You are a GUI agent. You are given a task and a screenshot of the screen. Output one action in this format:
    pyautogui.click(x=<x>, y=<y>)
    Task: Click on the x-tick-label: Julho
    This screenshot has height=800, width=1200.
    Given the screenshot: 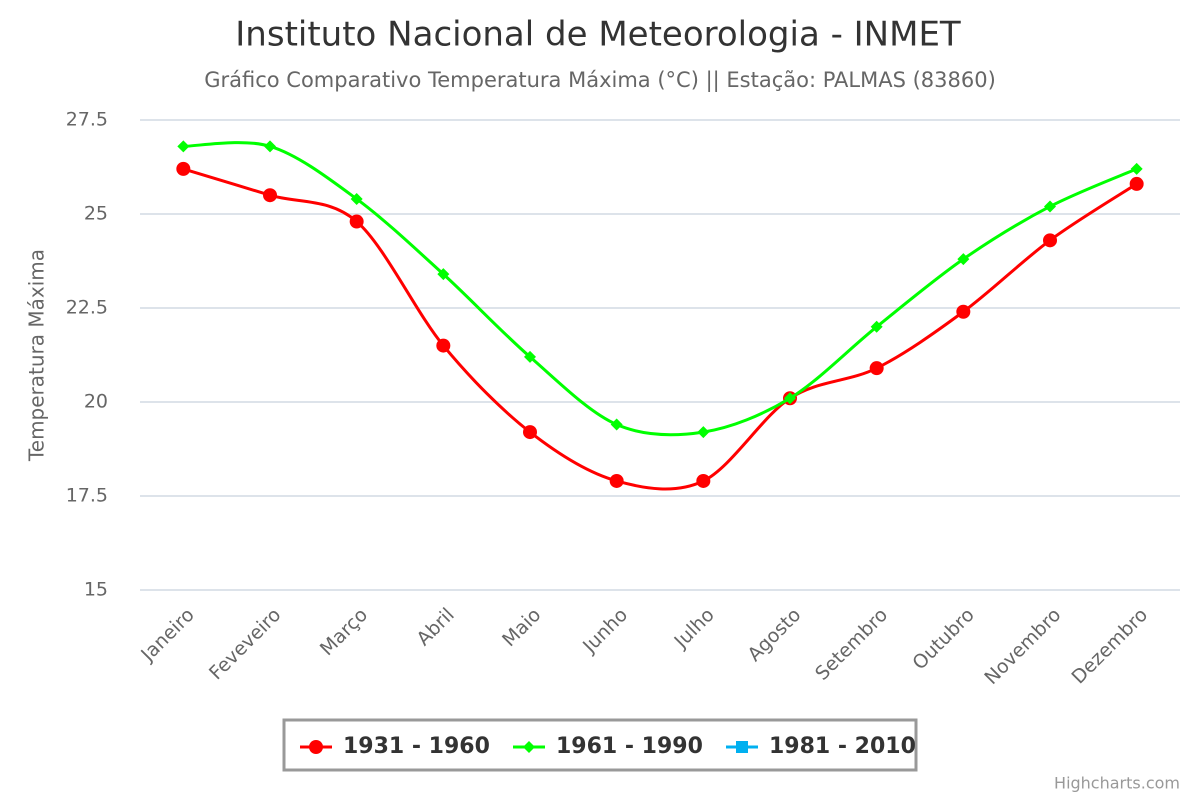 What is the action you would take?
    pyautogui.click(x=694, y=628)
    